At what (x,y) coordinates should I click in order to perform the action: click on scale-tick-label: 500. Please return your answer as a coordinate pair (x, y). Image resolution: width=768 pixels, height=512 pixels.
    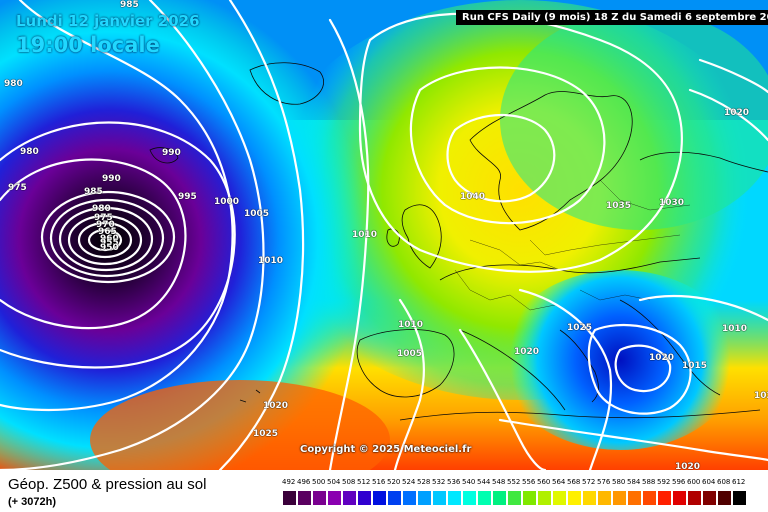
    Looking at the image, I should click on (319, 482).